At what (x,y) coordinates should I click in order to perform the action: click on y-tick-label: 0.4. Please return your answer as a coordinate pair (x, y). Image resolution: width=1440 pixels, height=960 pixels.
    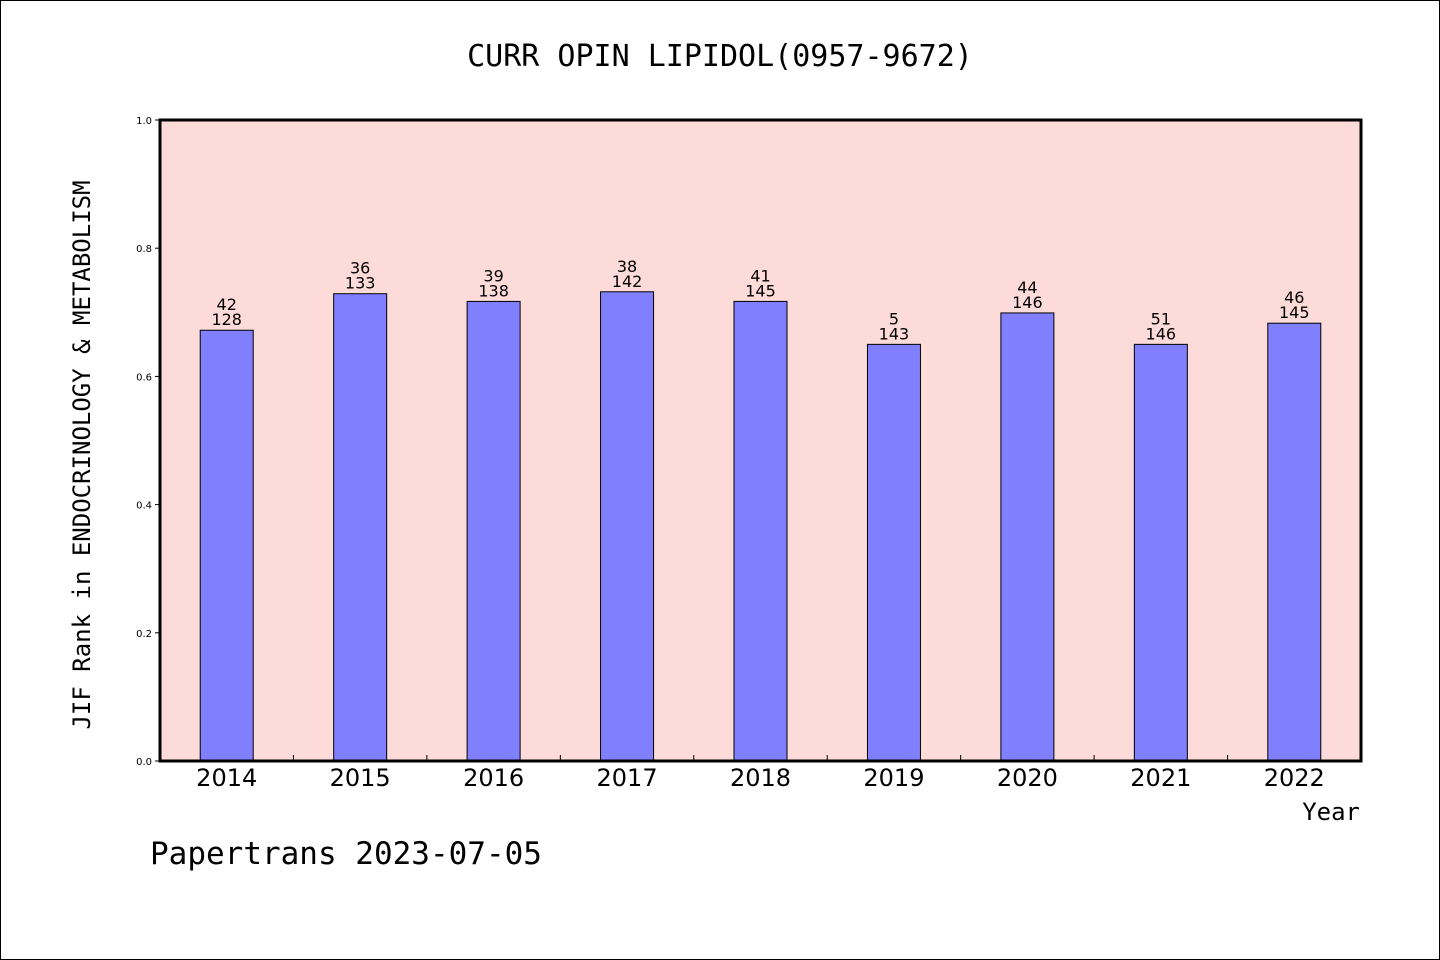
    Looking at the image, I should click on (144, 506).